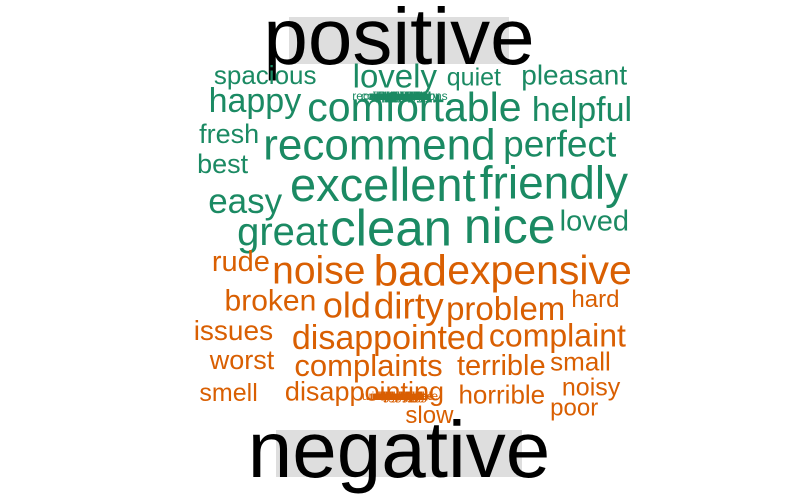 The height and width of the screenshot is (494, 800). I want to click on negative-word-28: smoke, so click(400, 396).